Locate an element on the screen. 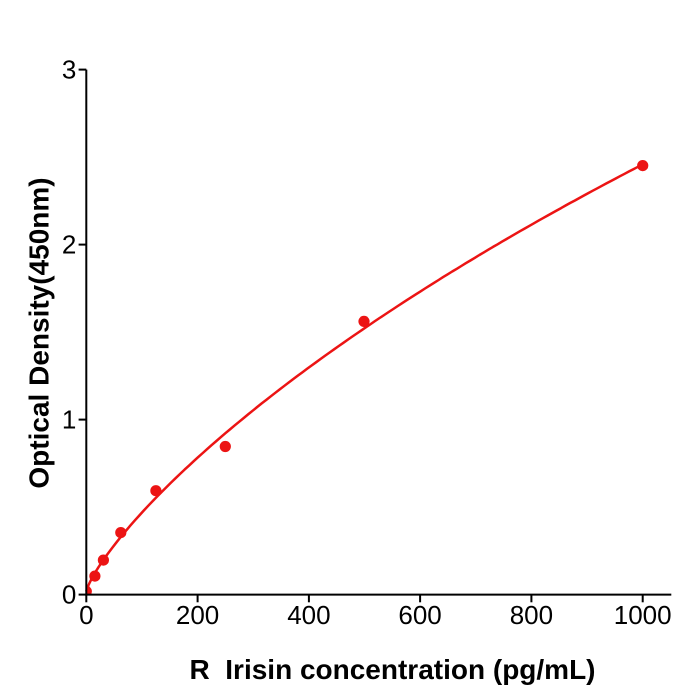 The width and height of the screenshot is (700, 700). svg-text: Optical Density(450nm) is located at coordinates (39, 332).